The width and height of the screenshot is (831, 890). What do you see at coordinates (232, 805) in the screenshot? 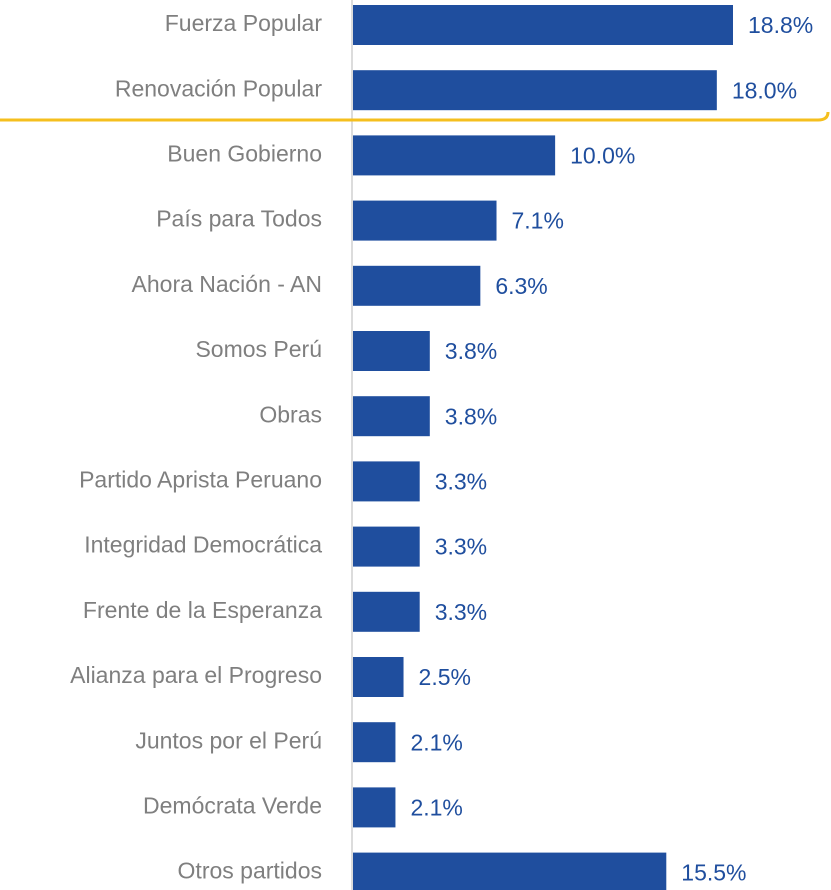
I see `category-label: Demócrata Verde` at bounding box center [232, 805].